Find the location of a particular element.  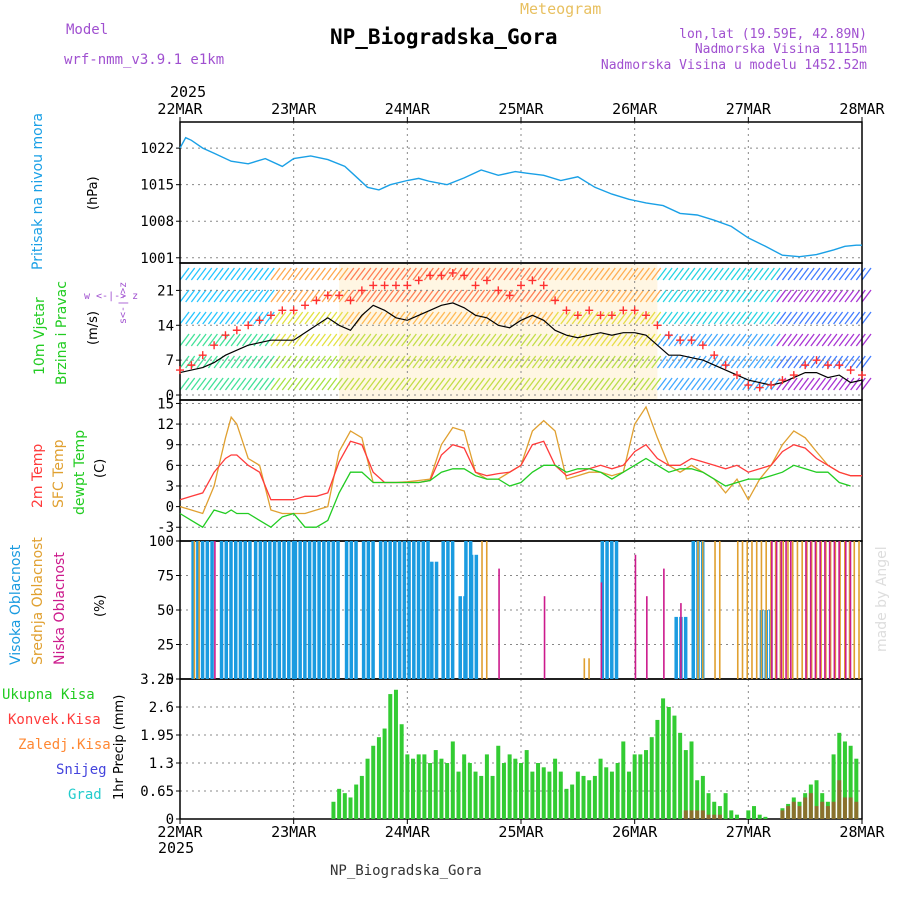

temperature-ytick-label: 6 is located at coordinates (170, 466).